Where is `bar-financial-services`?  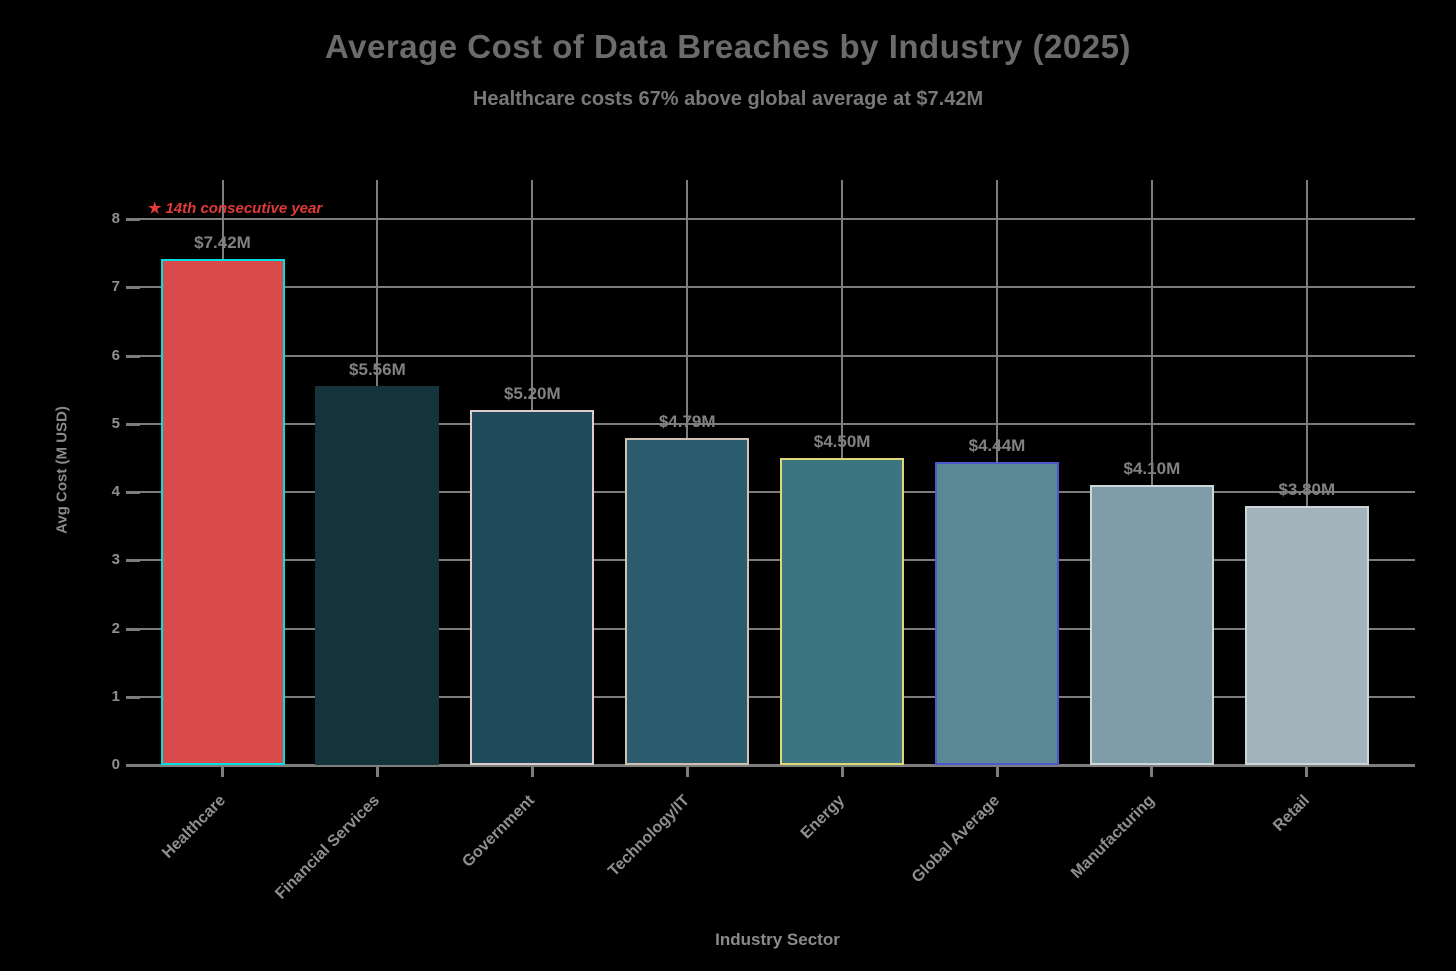
bar-financial-services is located at coordinates (377, 575).